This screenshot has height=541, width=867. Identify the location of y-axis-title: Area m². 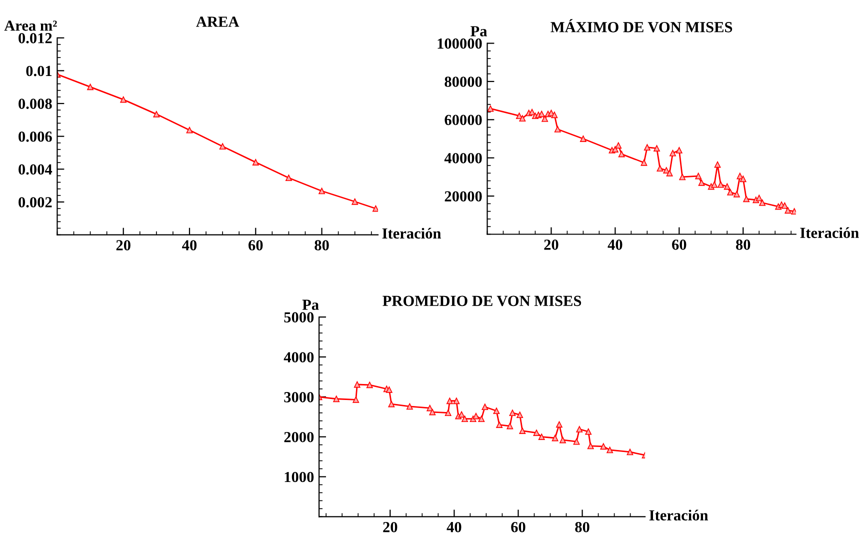
(30, 25).